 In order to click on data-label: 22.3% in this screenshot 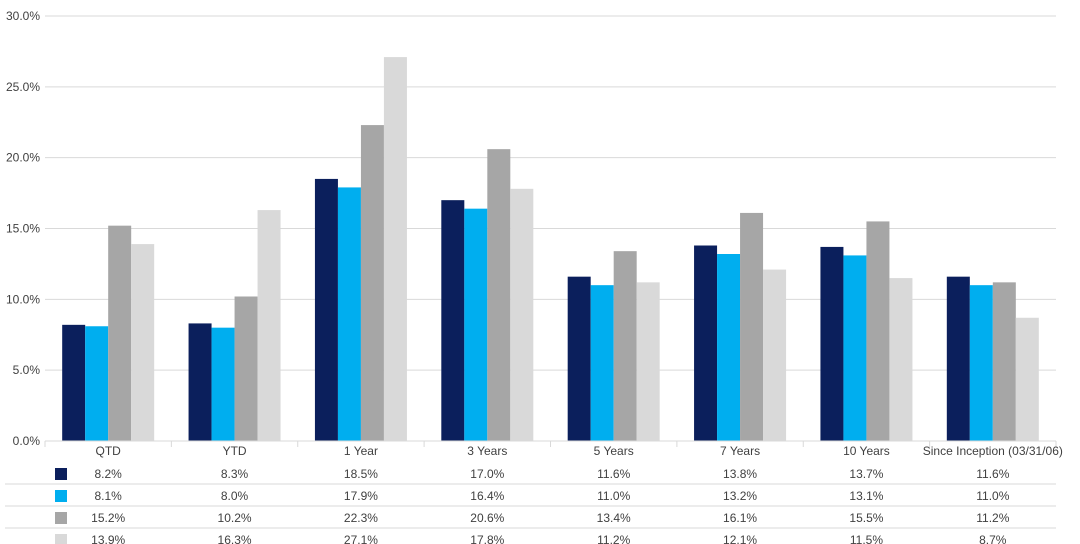, I will do `click(361, 518)`.